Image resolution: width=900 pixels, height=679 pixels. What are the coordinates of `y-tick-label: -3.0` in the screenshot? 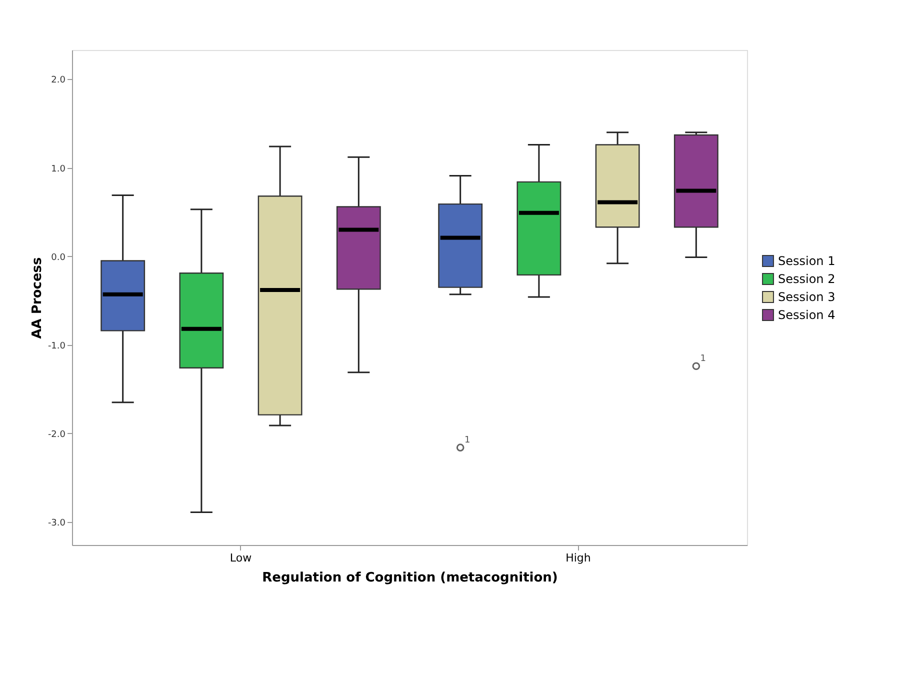 It's located at (57, 523).